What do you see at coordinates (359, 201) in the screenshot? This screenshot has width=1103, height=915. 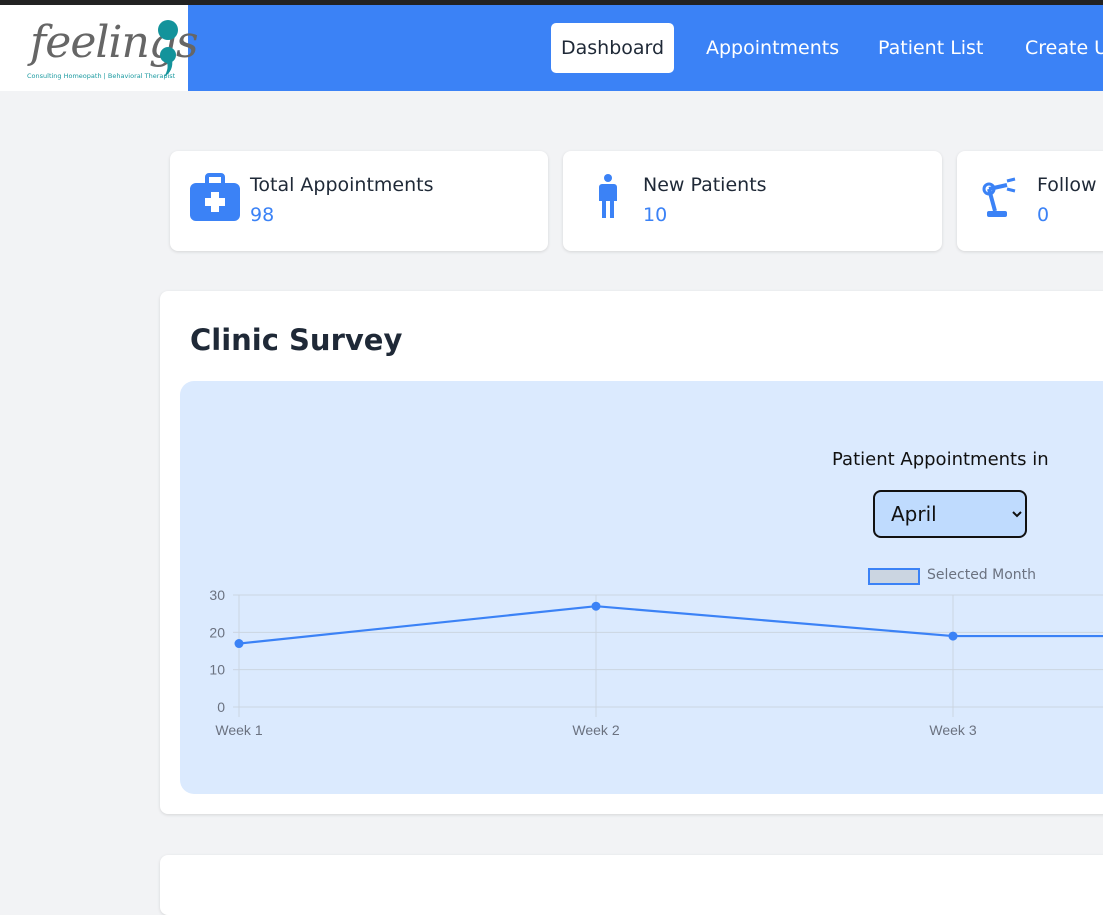 I see `stat-card-total-appointments: Total Appointments 98` at bounding box center [359, 201].